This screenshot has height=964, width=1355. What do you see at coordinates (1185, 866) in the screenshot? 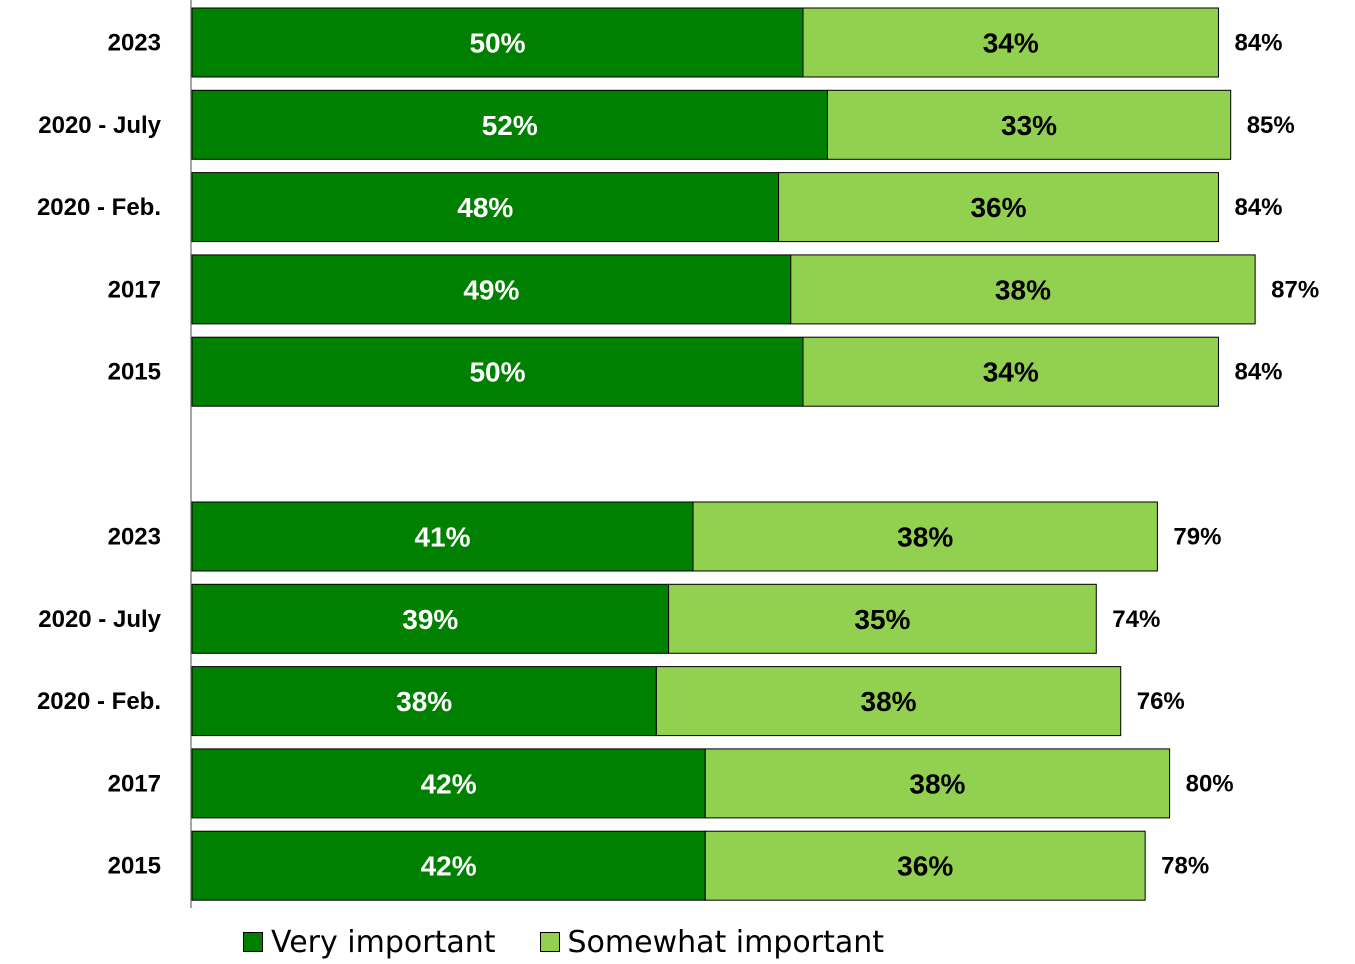
I see `total-label: 78%` at bounding box center [1185, 866].